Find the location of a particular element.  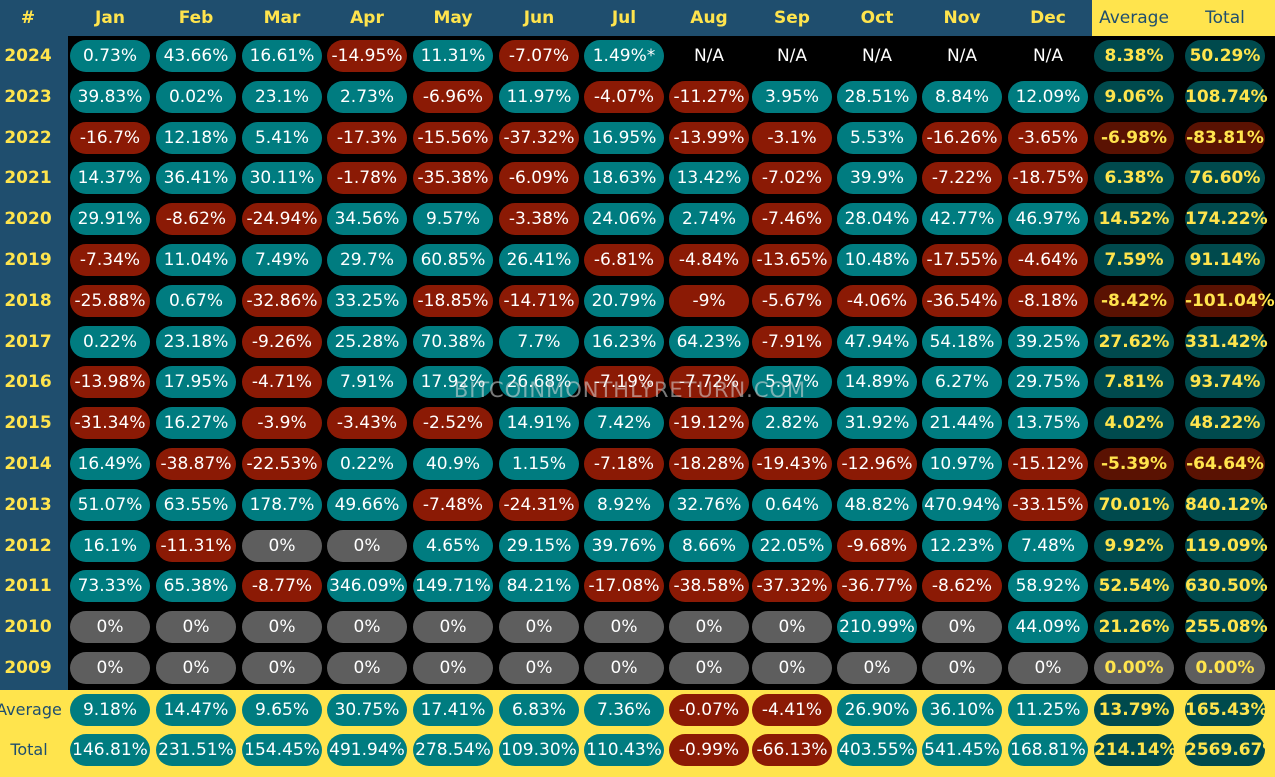

return-cell: 63.55% is located at coordinates (196, 504).